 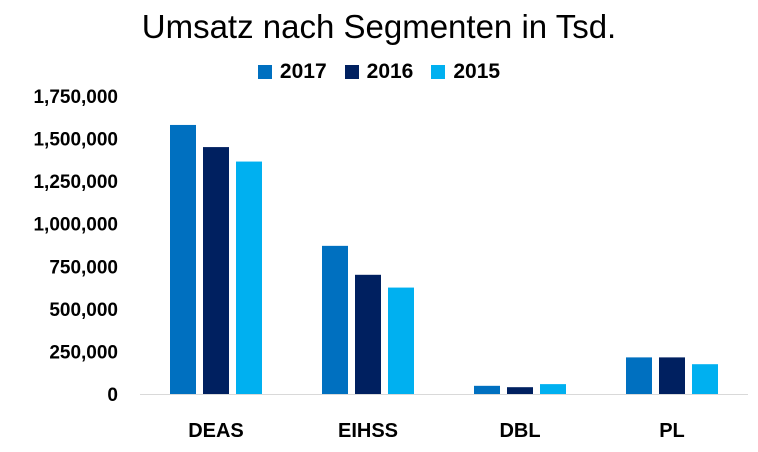 What do you see at coordinates (672, 375) in the screenshot?
I see `bar-2016-pl` at bounding box center [672, 375].